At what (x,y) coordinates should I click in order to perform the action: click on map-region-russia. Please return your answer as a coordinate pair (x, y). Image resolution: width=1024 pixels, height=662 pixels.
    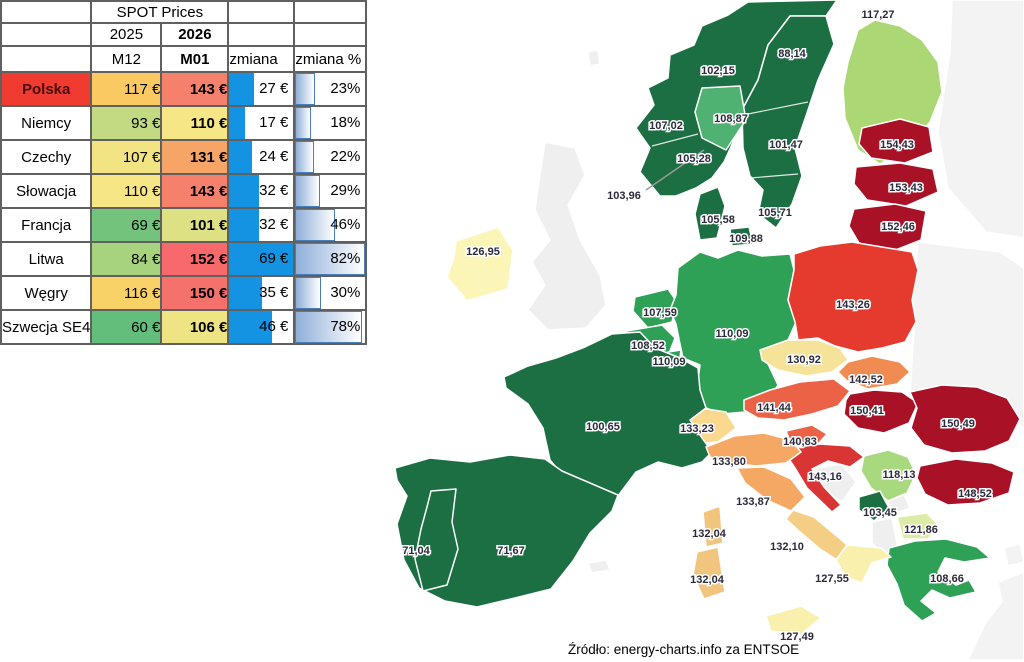
    Looking at the image, I should click on (980, 119).